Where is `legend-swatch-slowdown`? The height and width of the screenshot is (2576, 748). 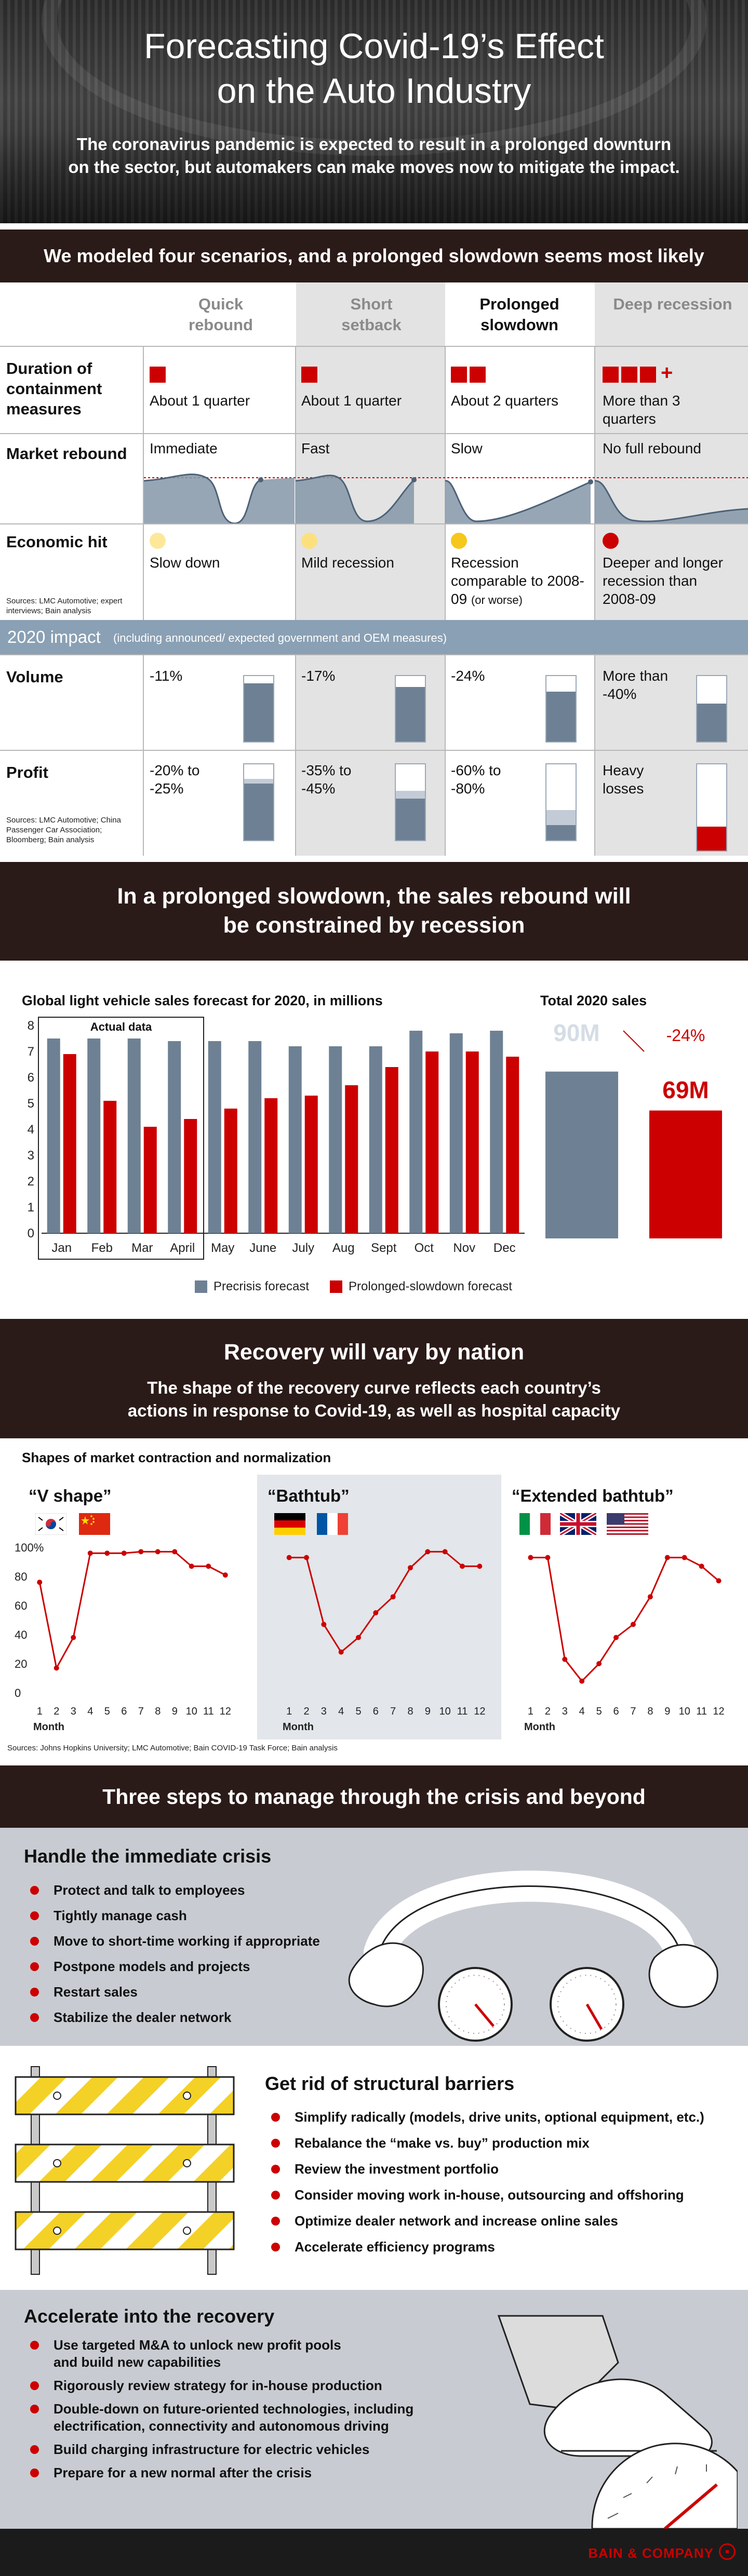
legend-swatch-slowdown is located at coordinates (336, 1286).